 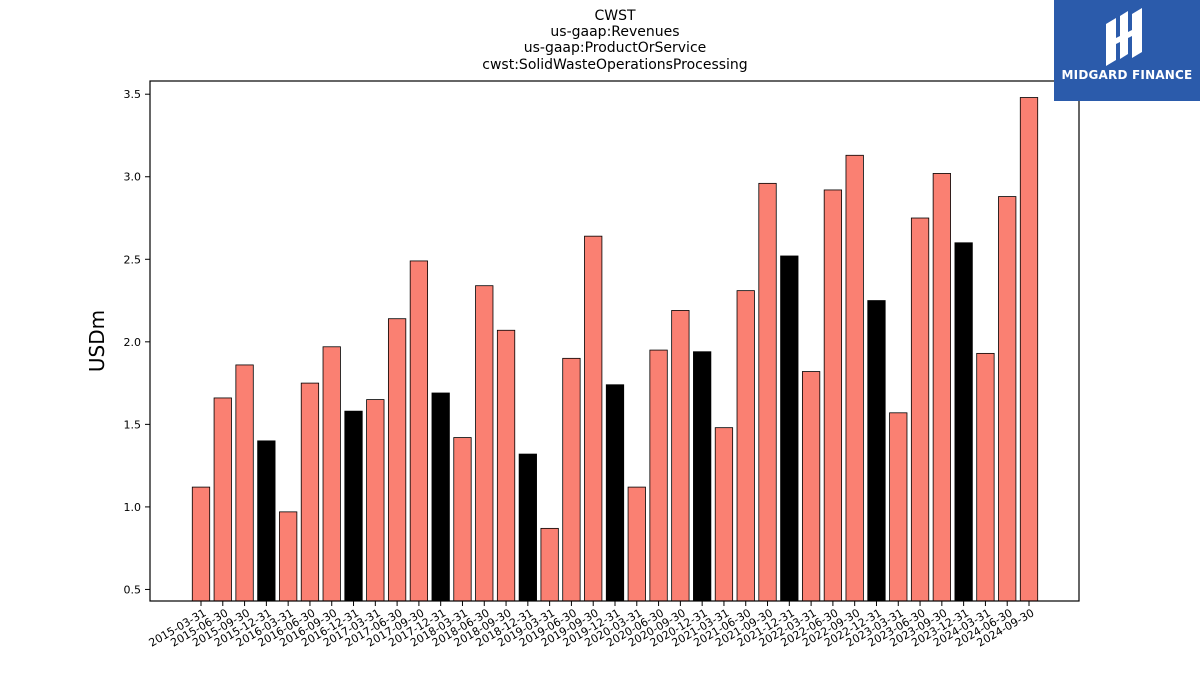 I want to click on title-line-4: cwst:SolidWasteOperationsProcessing, so click(x=614, y=65).